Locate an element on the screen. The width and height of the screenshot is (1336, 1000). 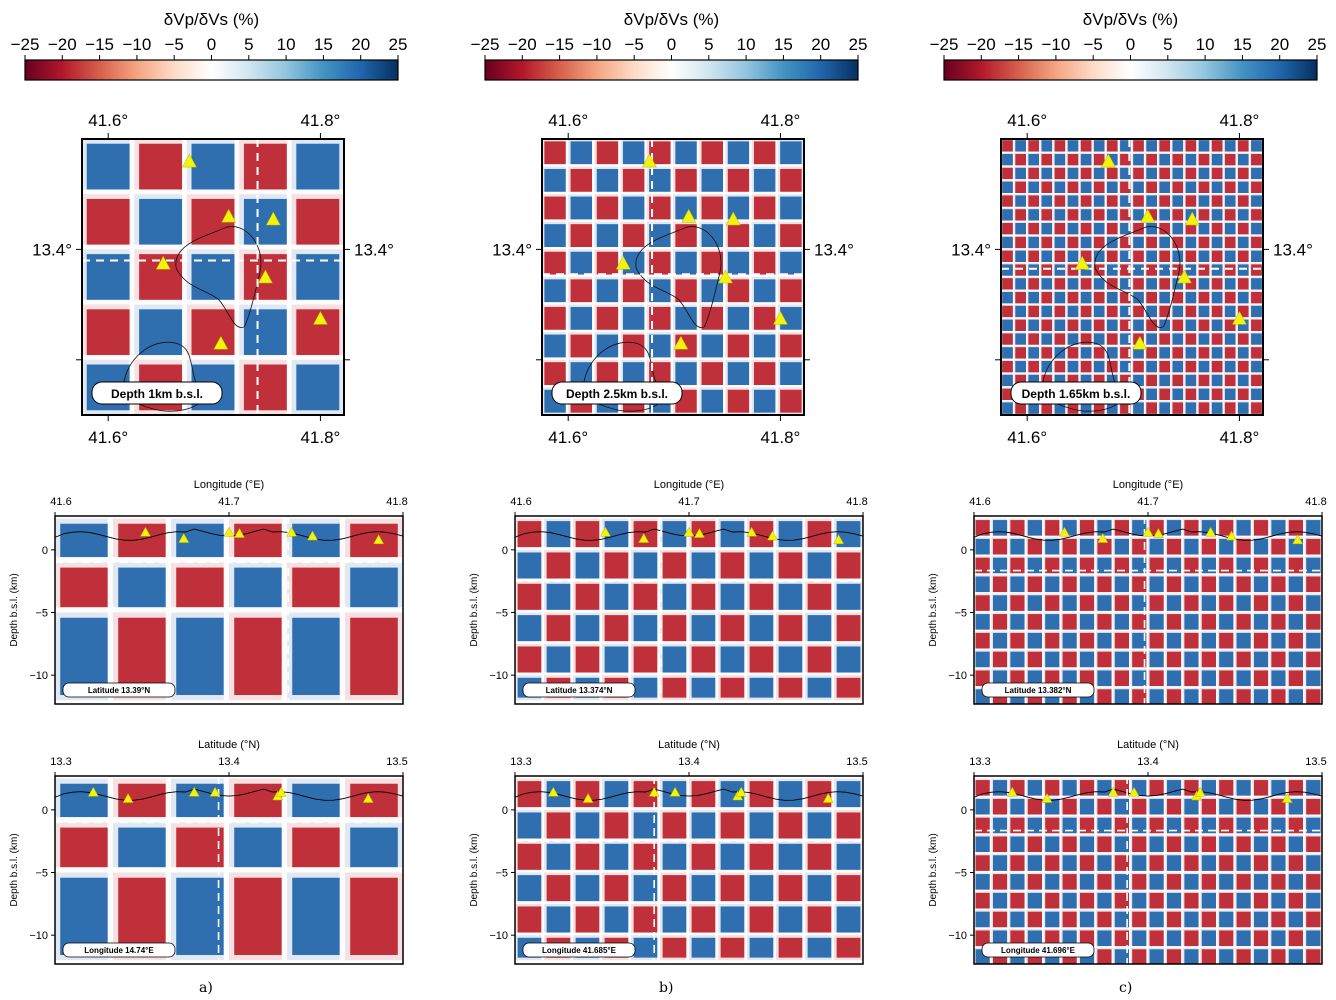
panel-label-b: b) is located at coordinates (666, 988).